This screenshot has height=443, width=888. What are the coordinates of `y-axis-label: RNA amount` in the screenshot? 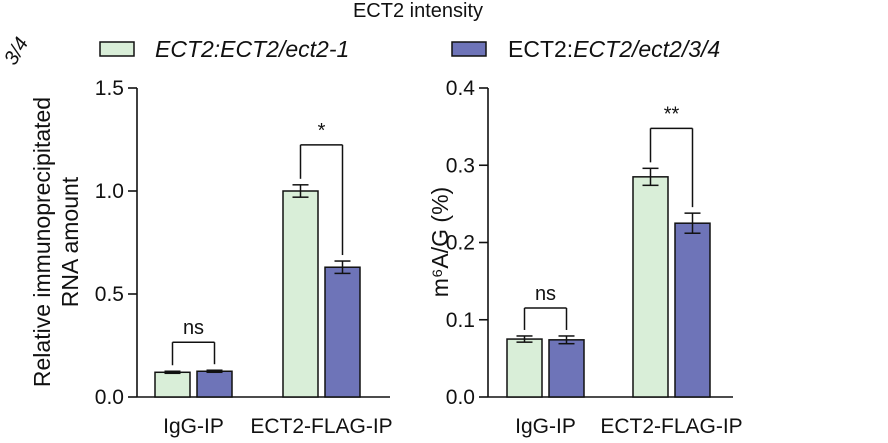 It's located at (70, 241).